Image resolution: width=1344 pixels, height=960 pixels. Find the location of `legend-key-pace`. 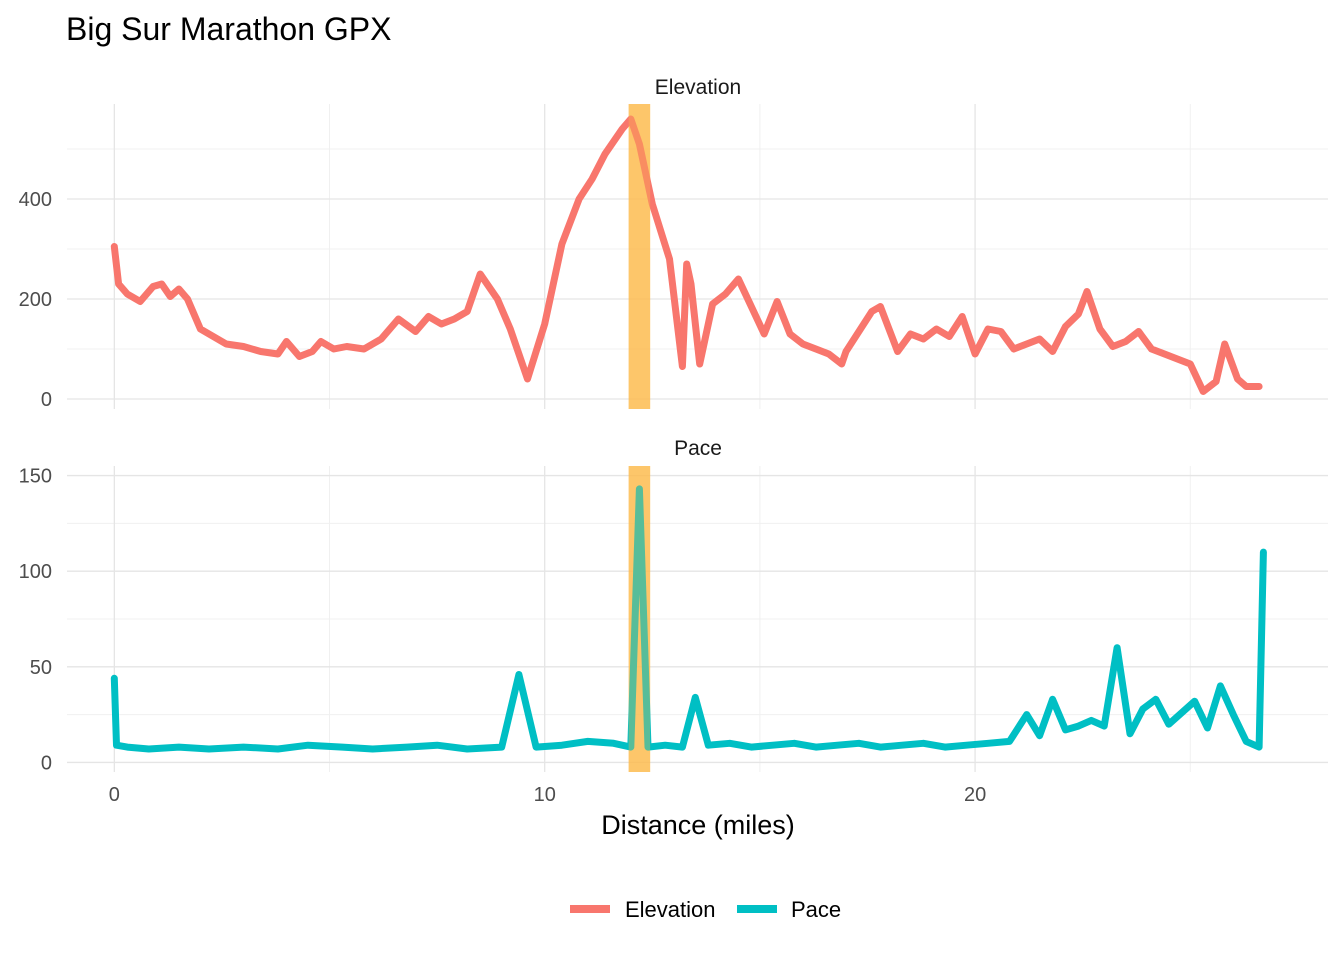

legend-key-pace is located at coordinates (757, 909).